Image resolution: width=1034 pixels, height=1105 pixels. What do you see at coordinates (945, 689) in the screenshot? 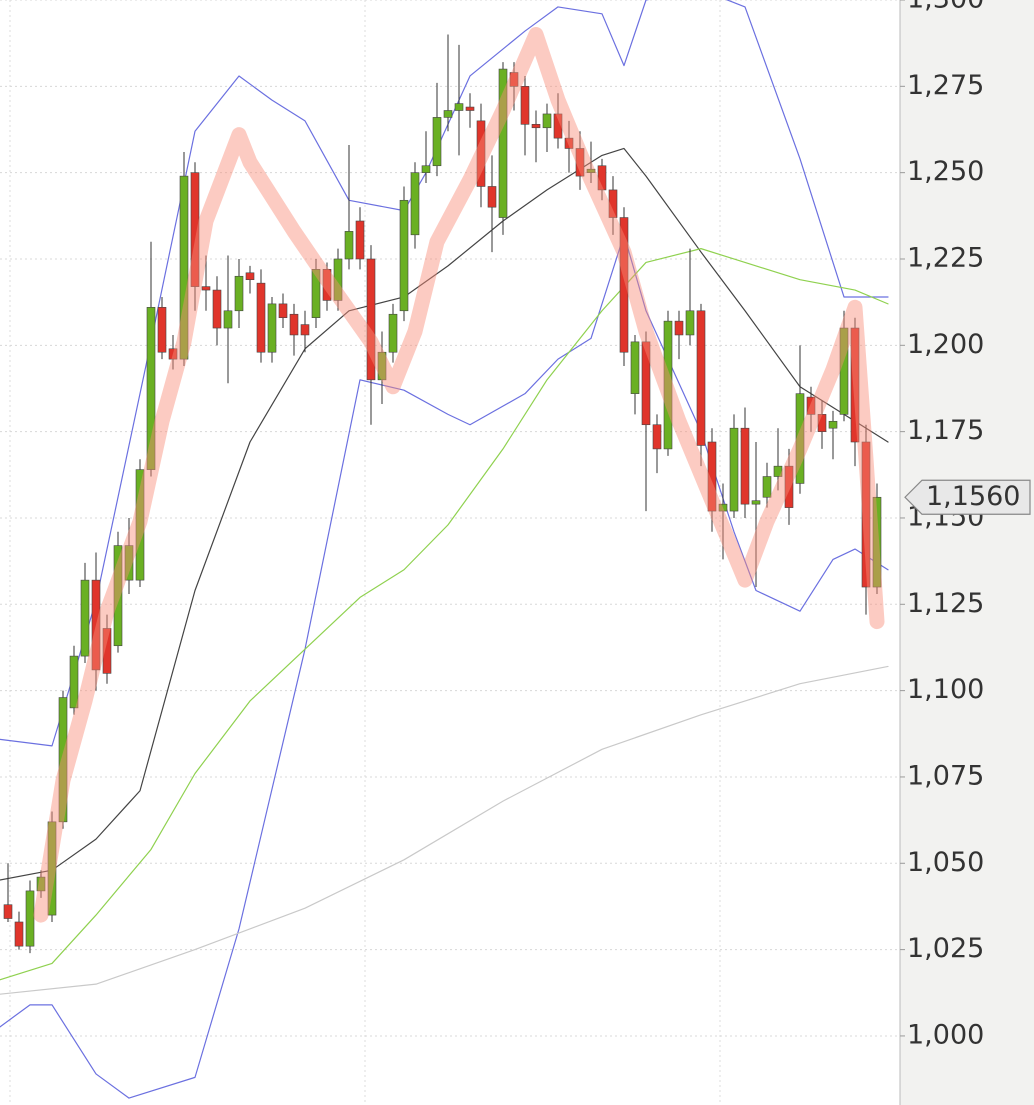
I see `y-tick-label: 1,100` at bounding box center [945, 689].